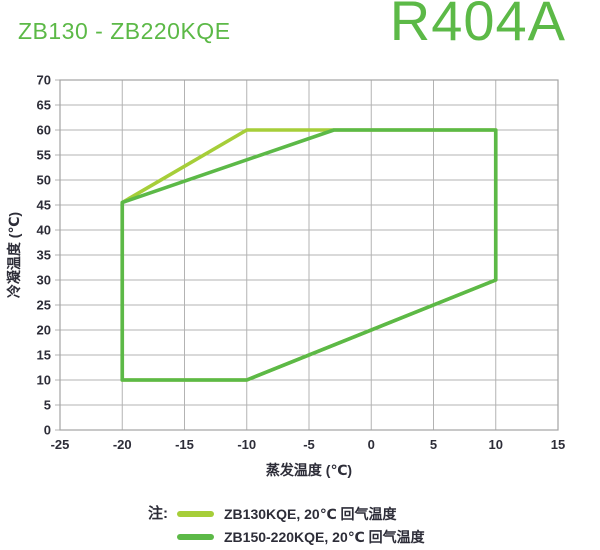  I want to click on x-tick-label: 5, so click(433, 444).